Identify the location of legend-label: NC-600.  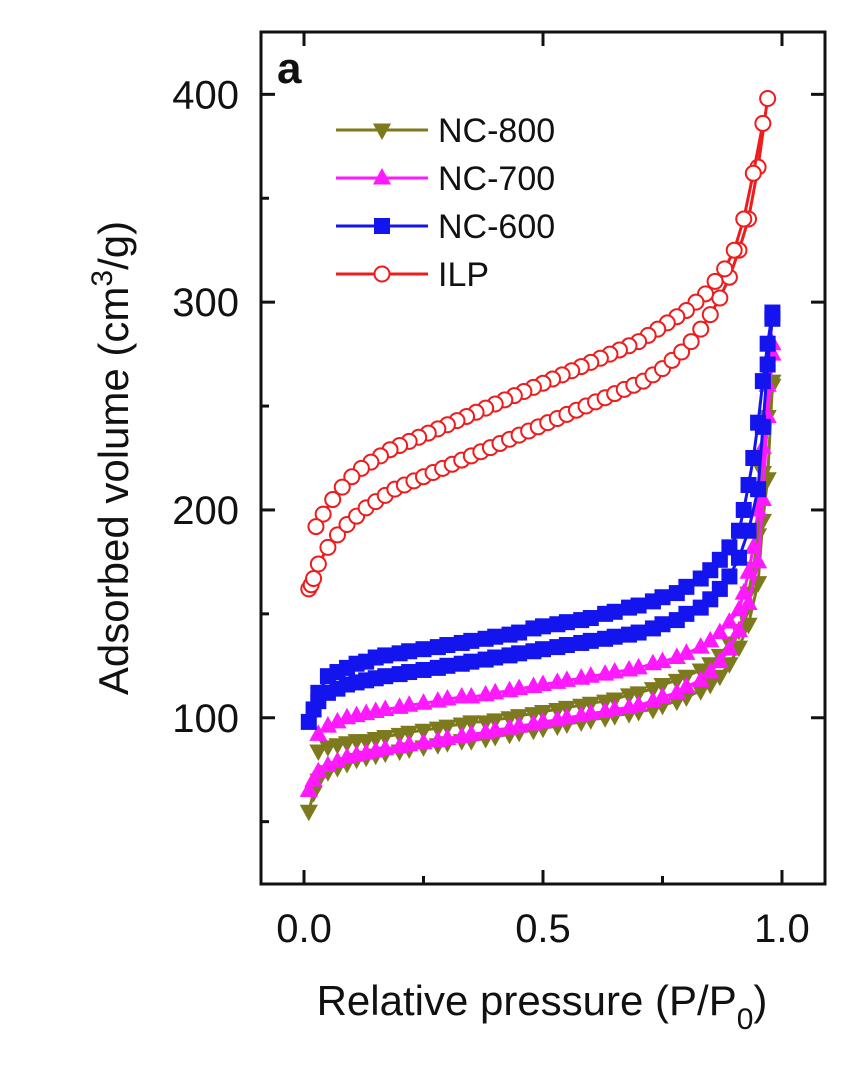
(496, 227).